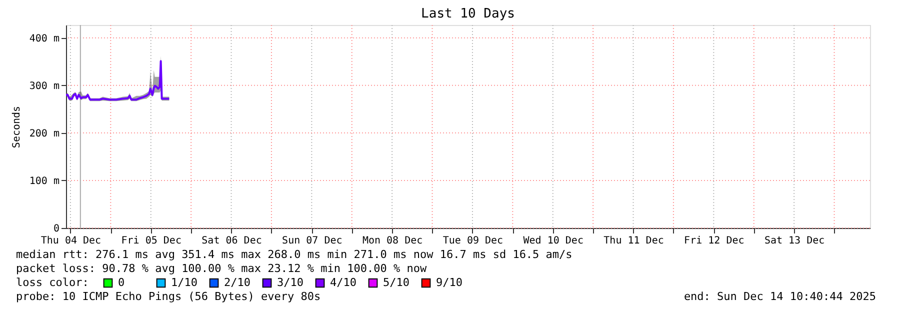 This screenshot has width=897, height=310. What do you see at coordinates (714, 241) in the screenshot?
I see `x-tick-label: Fri 12 Dec` at bounding box center [714, 241].